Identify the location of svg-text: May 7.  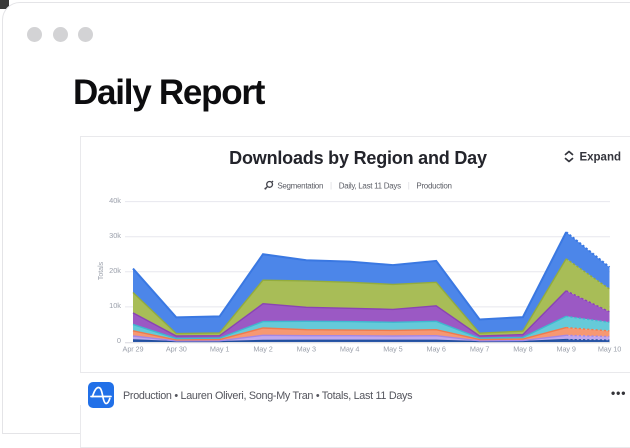
(479, 349).